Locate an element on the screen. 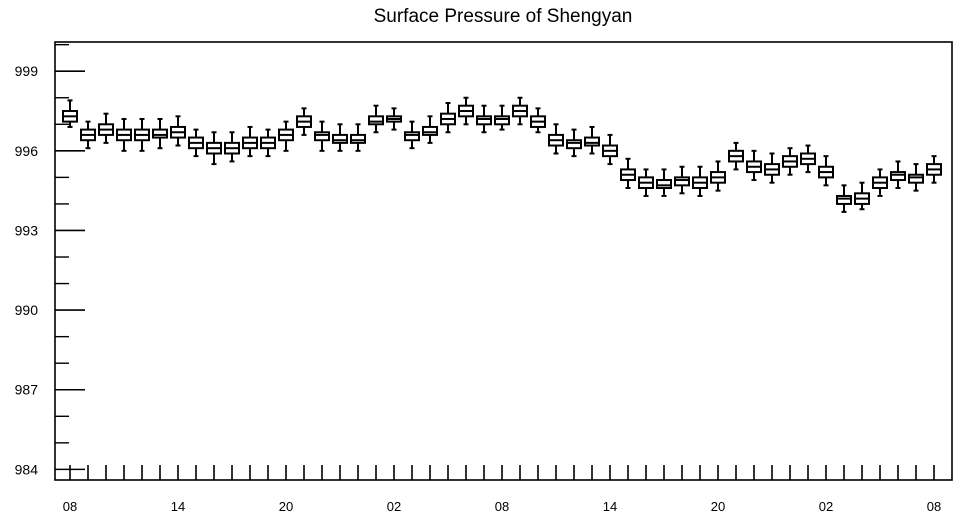 Image resolution: width=958 pixels, height=520 pixels. chart-title: Surface Pressure of Shengyan is located at coordinates (503, 16).